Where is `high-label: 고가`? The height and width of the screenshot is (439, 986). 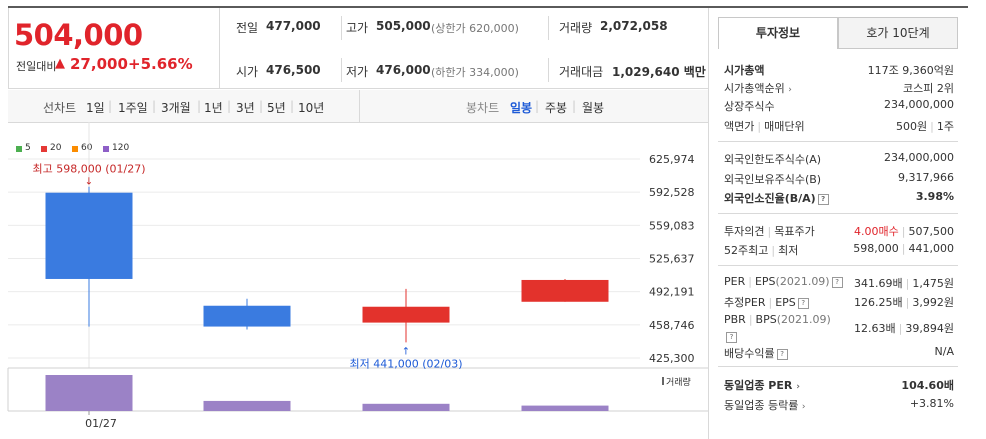 high-label: 고가 is located at coordinates (357, 28).